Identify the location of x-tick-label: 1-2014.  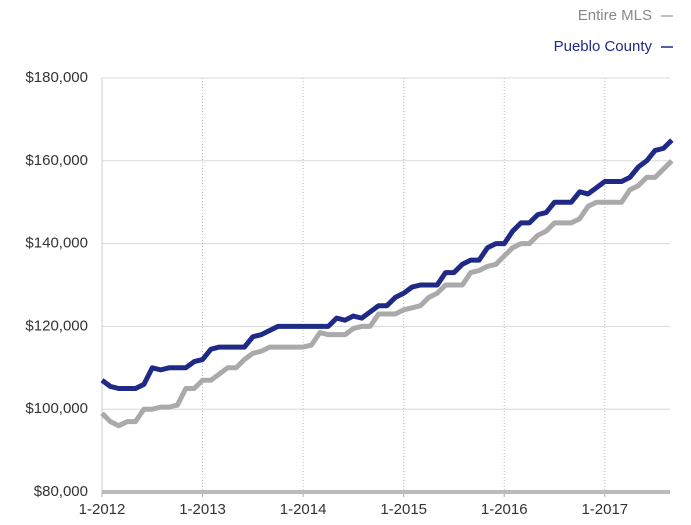
(303, 509).